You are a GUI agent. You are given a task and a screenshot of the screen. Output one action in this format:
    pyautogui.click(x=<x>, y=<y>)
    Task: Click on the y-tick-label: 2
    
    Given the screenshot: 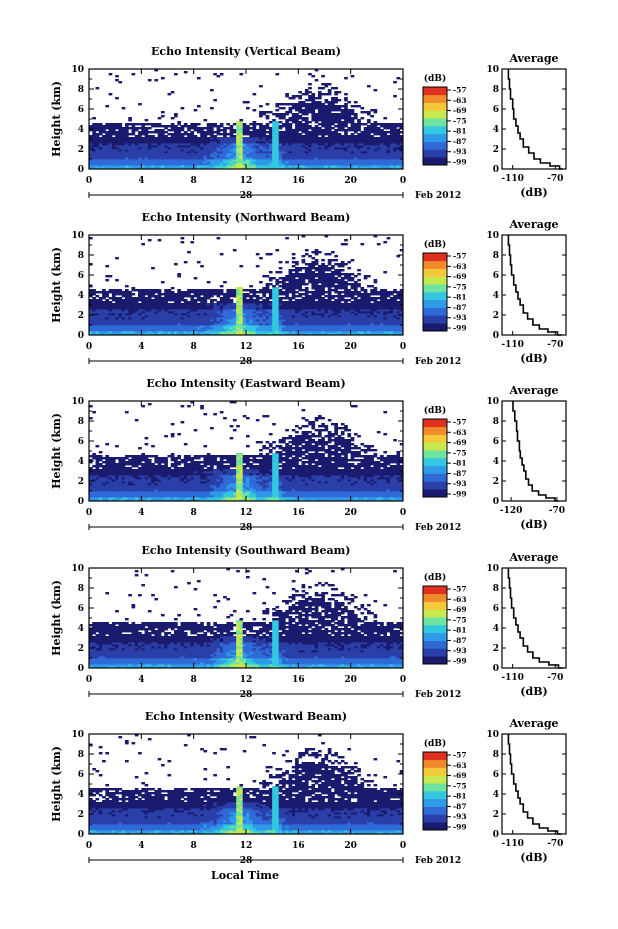 What is the action you would take?
    pyautogui.click(x=81, y=150)
    